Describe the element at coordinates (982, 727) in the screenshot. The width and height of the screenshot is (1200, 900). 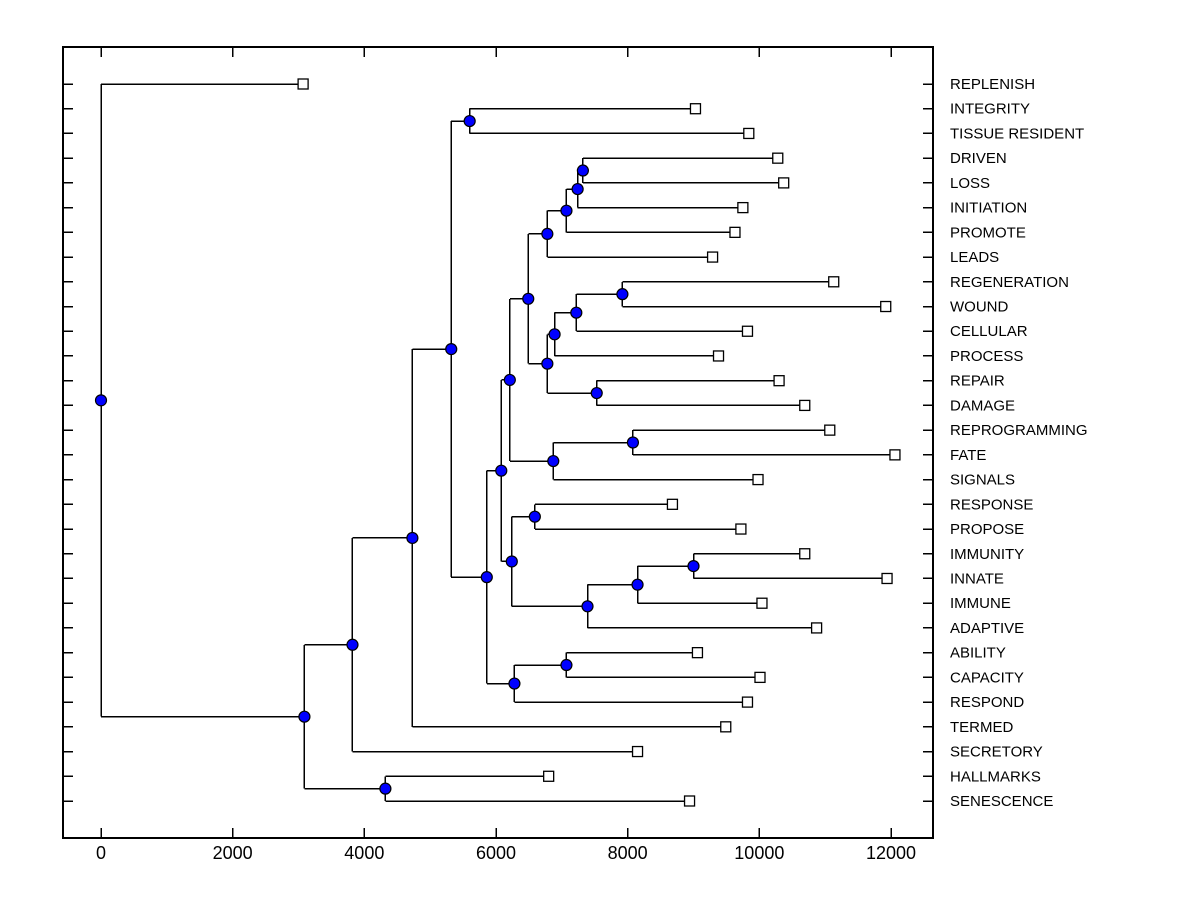
I see `leaf-label: TERMED` at that location.